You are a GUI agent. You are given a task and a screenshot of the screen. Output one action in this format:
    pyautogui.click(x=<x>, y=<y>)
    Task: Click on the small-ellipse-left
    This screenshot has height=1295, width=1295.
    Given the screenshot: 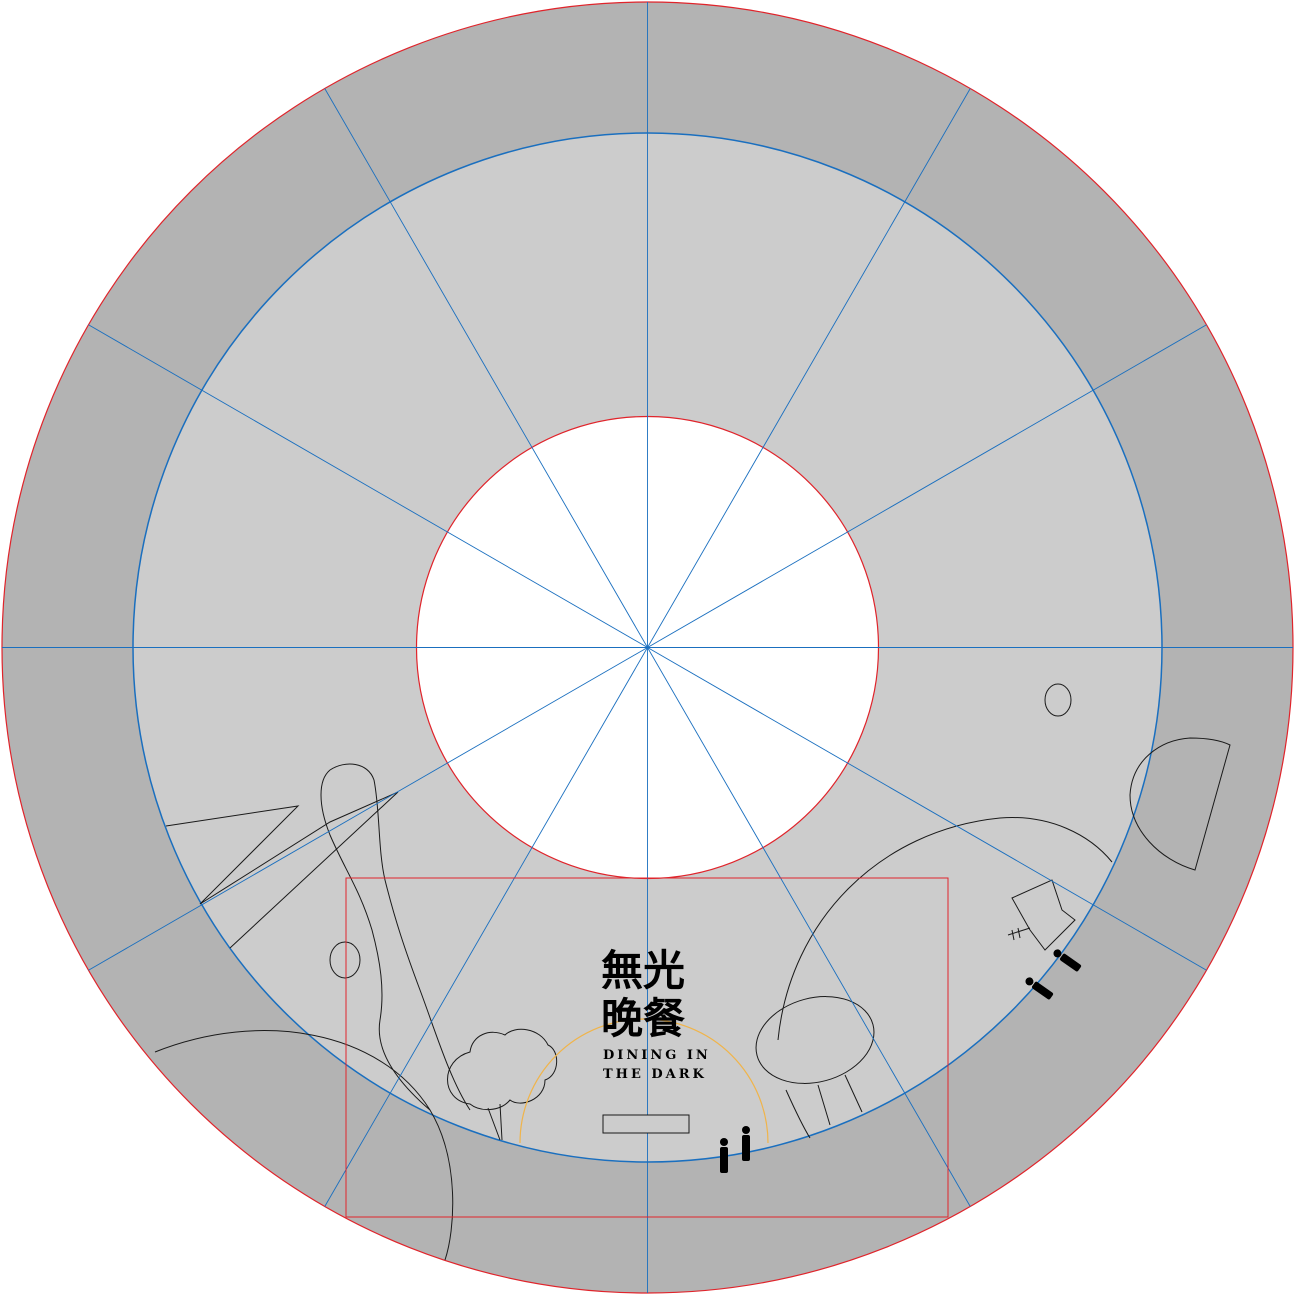 What is the action you would take?
    pyautogui.click(x=345, y=960)
    